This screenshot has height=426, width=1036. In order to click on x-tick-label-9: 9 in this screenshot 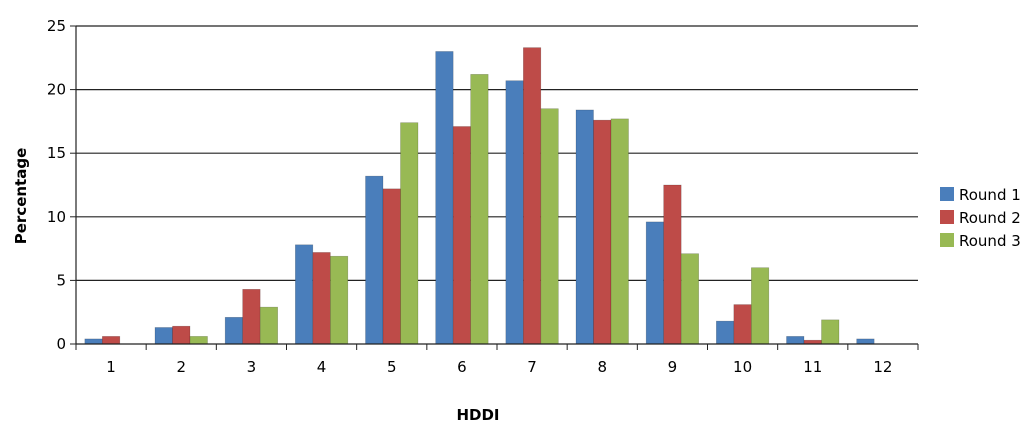, I will do `click(673, 367)`.